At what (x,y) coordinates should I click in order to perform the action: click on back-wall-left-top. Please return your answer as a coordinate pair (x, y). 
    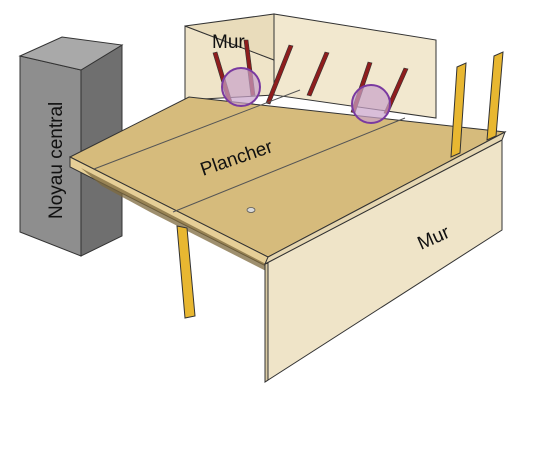
    Looking at the image, I should click on (229, 37).